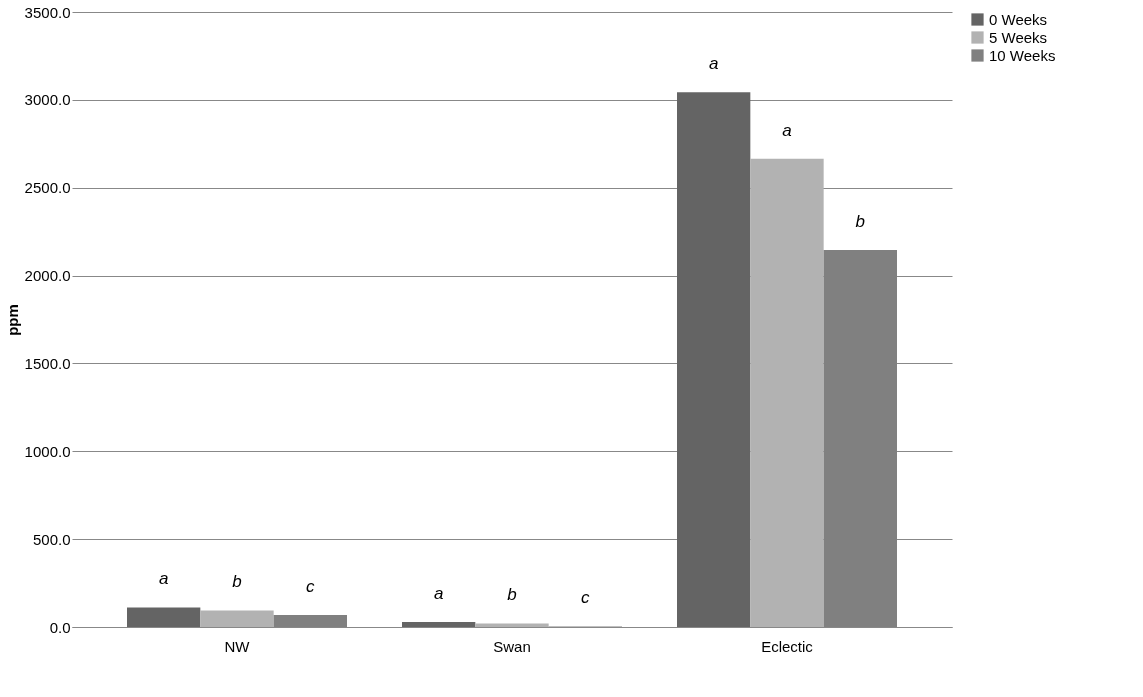 The image size is (1143, 697). What do you see at coordinates (237, 646) in the screenshot?
I see `x-tick-label: NW` at bounding box center [237, 646].